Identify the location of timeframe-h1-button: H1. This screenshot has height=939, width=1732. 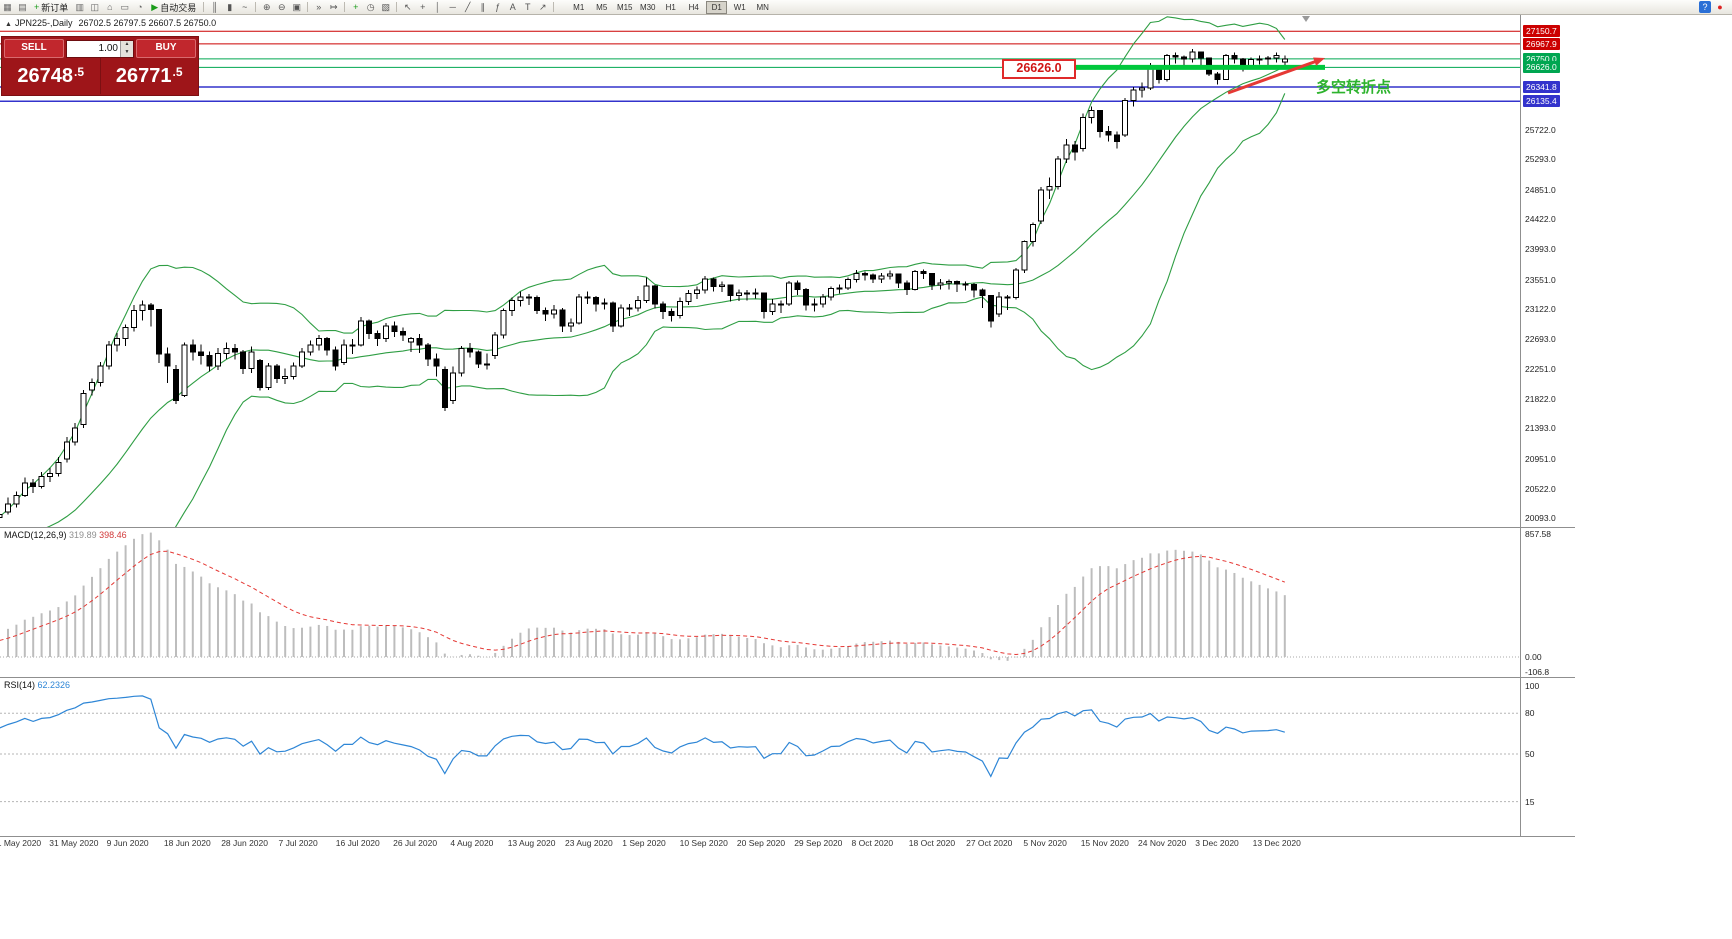
(670, 7).